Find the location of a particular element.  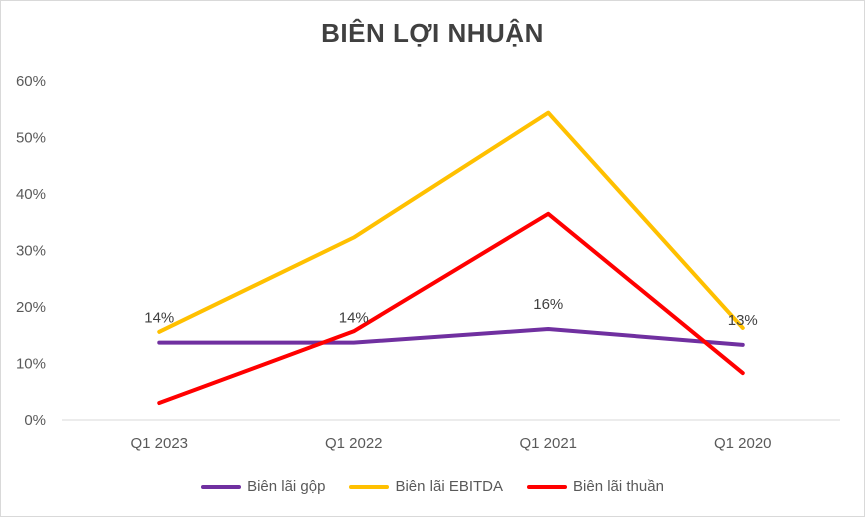

legend-swatch-bien-lai-gop is located at coordinates (221, 486).